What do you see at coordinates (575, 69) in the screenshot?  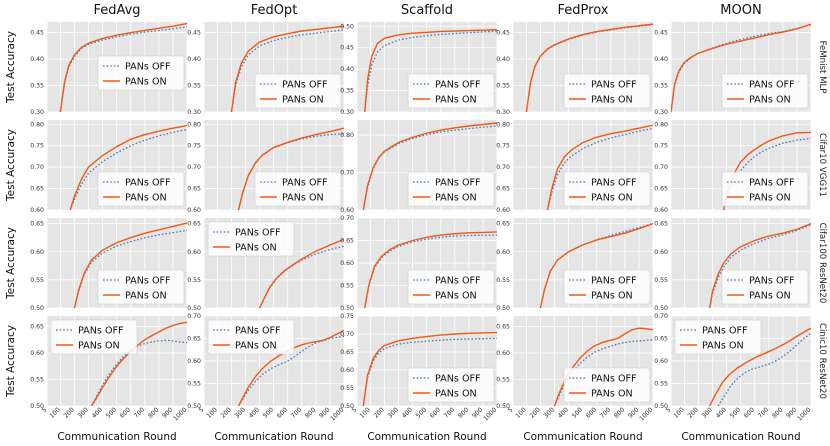 I see `panel-femnist-mlp-fedprox: 0.30 0.35 0.40 0.45 PANs OFF PANs ON` at bounding box center [575, 69].